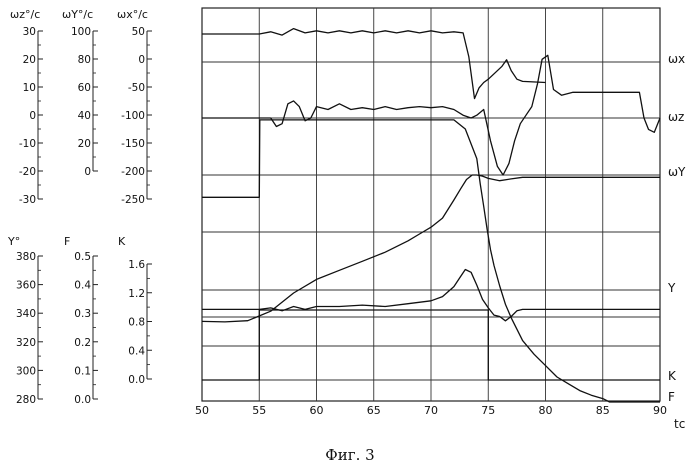 This screenshot has width=700, height=472. Describe the element at coordinates (259, 410) in the screenshot. I see `x-tick-label: 55` at that location.